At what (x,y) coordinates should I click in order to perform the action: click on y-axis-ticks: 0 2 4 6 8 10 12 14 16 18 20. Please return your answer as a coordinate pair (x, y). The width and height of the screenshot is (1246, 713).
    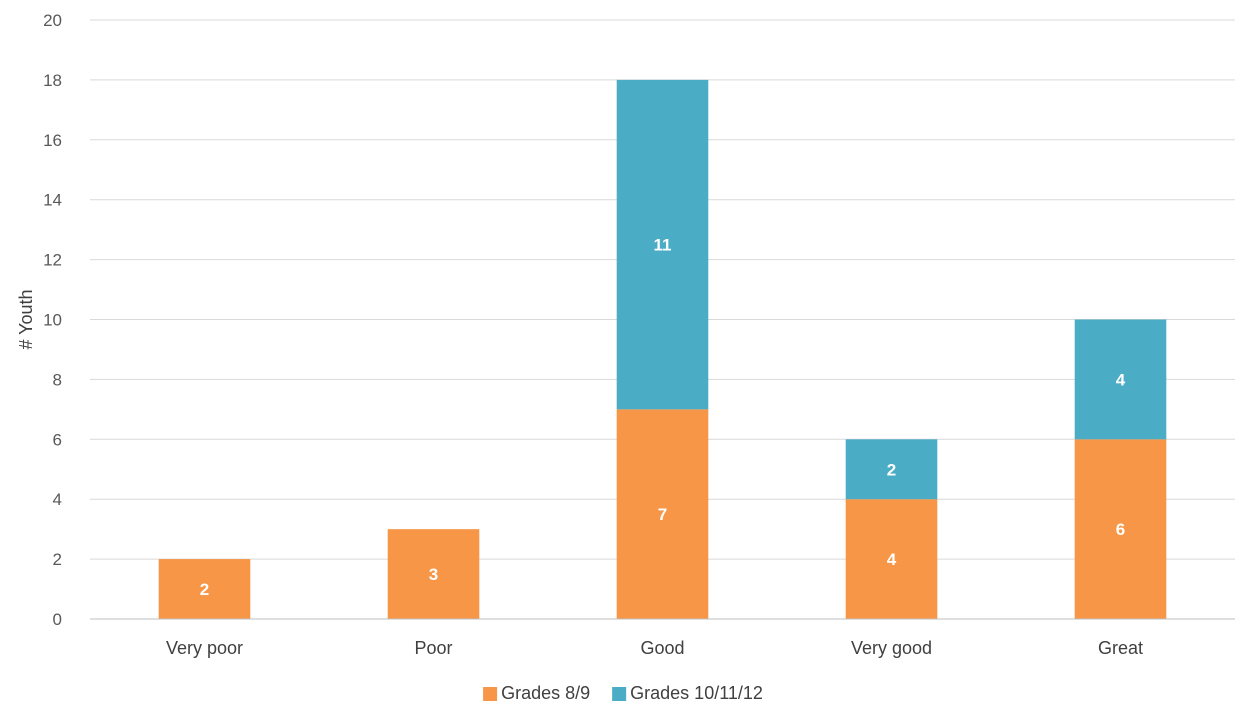
    Looking at the image, I should click on (52, 320).